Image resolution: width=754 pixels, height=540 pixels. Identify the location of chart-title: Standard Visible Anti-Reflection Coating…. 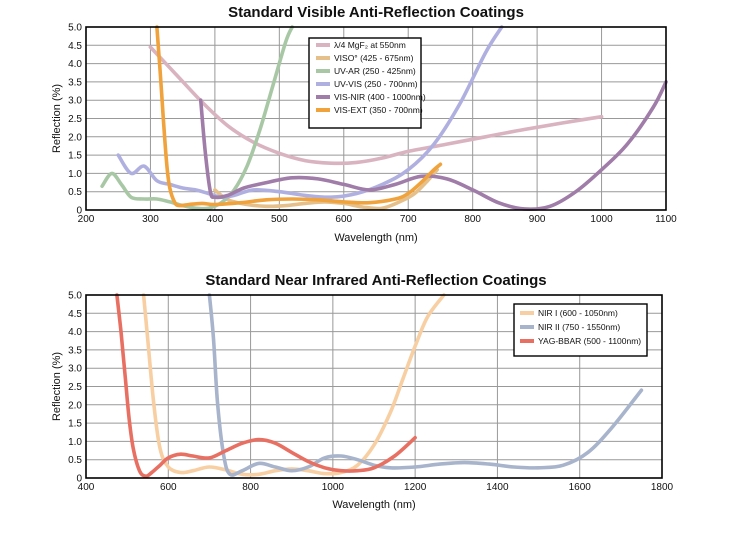
(376, 12).